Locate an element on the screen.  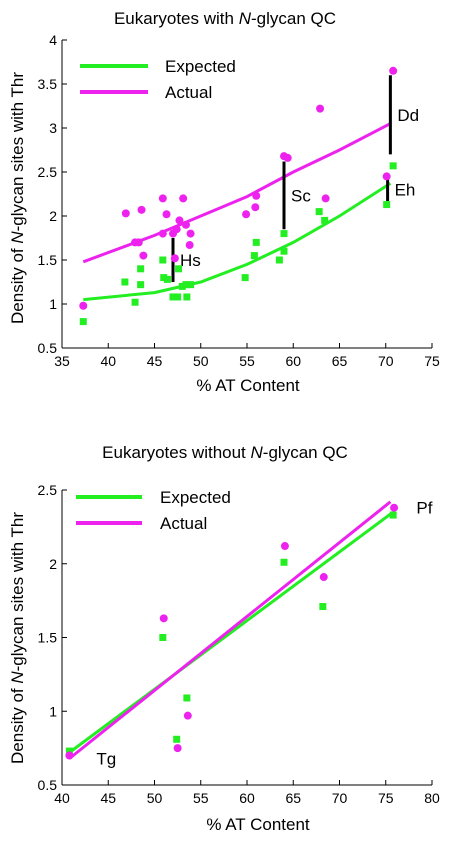
chart-title: Eukaryotes without N-glycan QC is located at coordinates (225, 452).